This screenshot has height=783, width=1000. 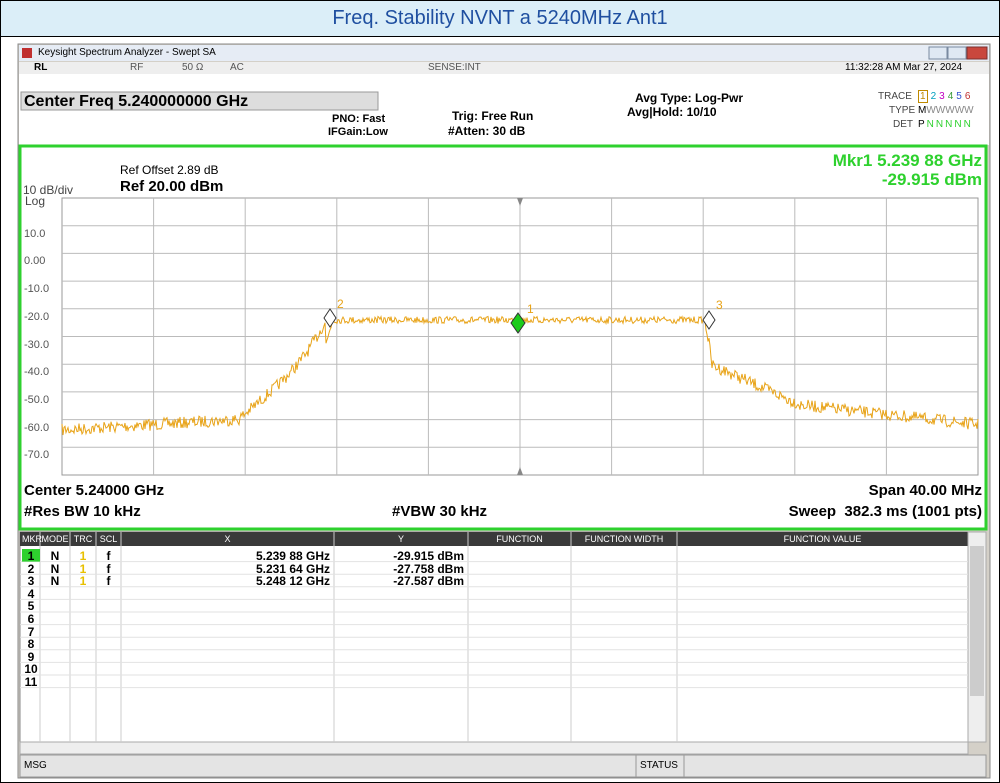 What do you see at coordinates (359, 119) in the screenshot?
I see `pno: PNO: Fast` at bounding box center [359, 119].